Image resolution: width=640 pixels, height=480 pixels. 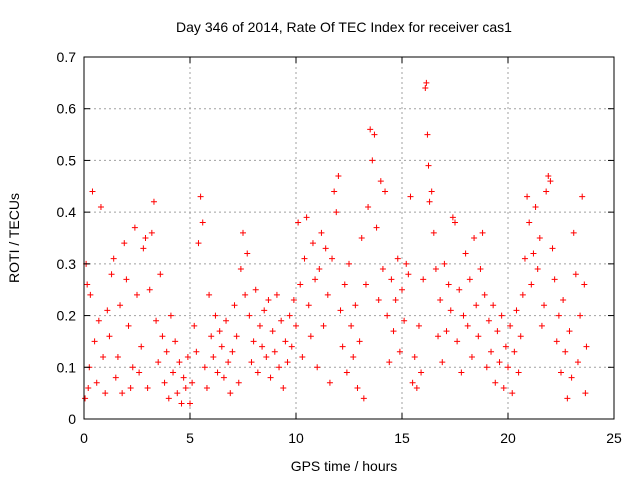 What do you see at coordinates (508, 438) in the screenshot?
I see `x-tick-label: 20` at bounding box center [508, 438].